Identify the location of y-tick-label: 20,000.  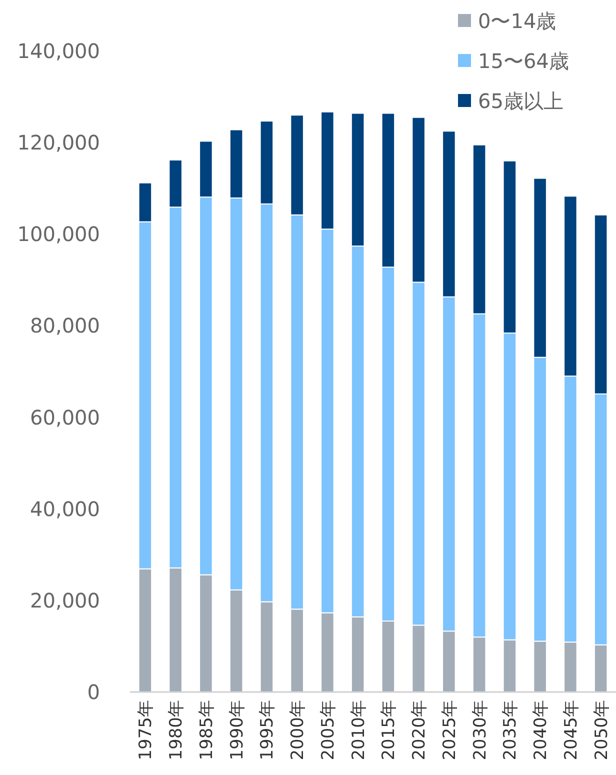
(65, 600).